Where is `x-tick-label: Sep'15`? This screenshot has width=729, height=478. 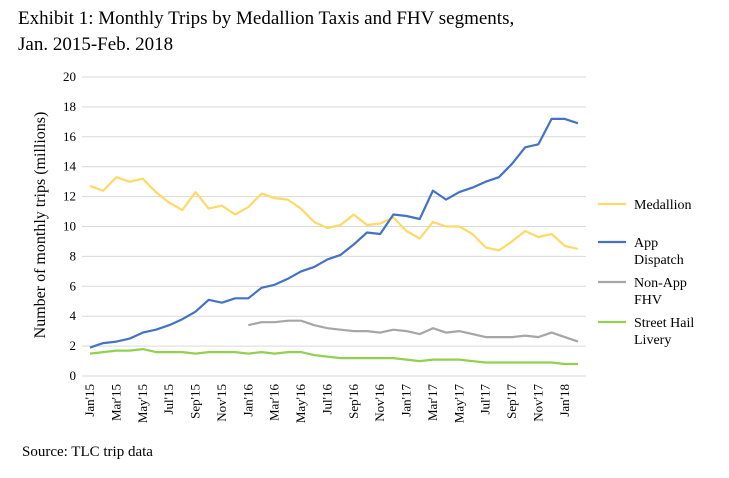
x-tick-label: Sep'15 is located at coordinates (195, 401).